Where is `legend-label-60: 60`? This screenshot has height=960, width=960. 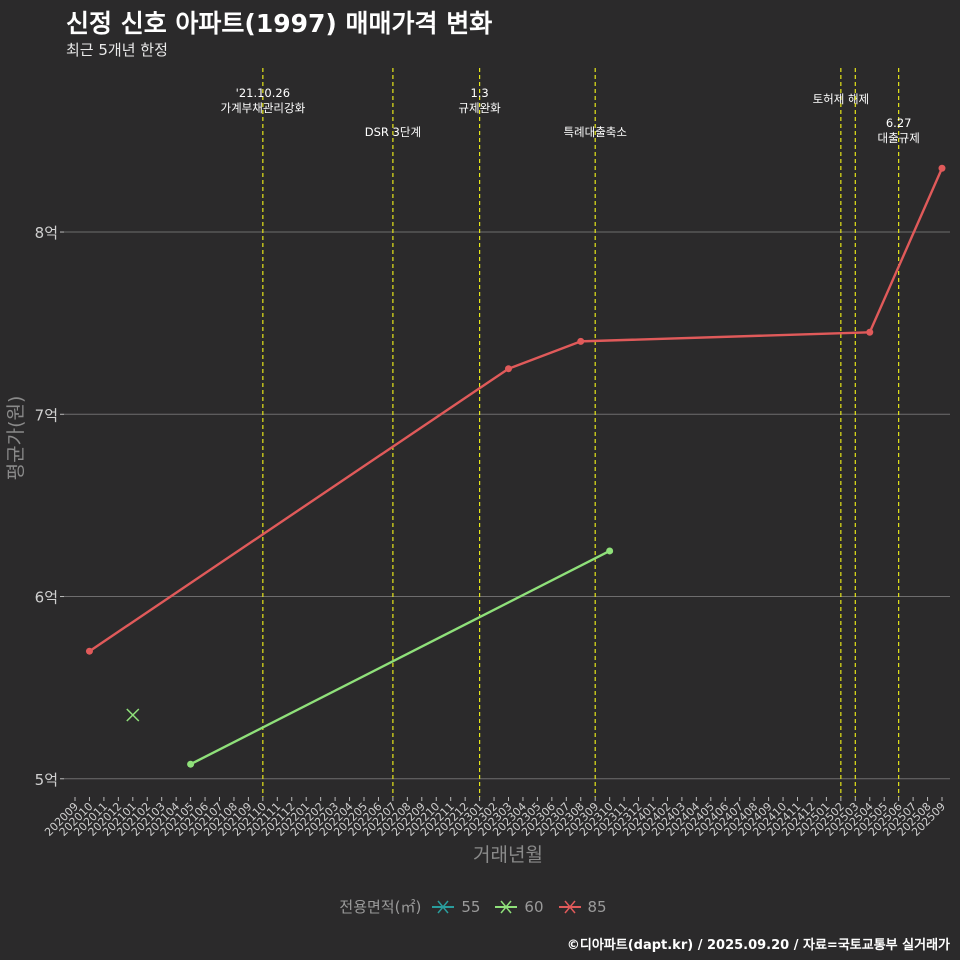 legend-label-60: 60 is located at coordinates (534, 906).